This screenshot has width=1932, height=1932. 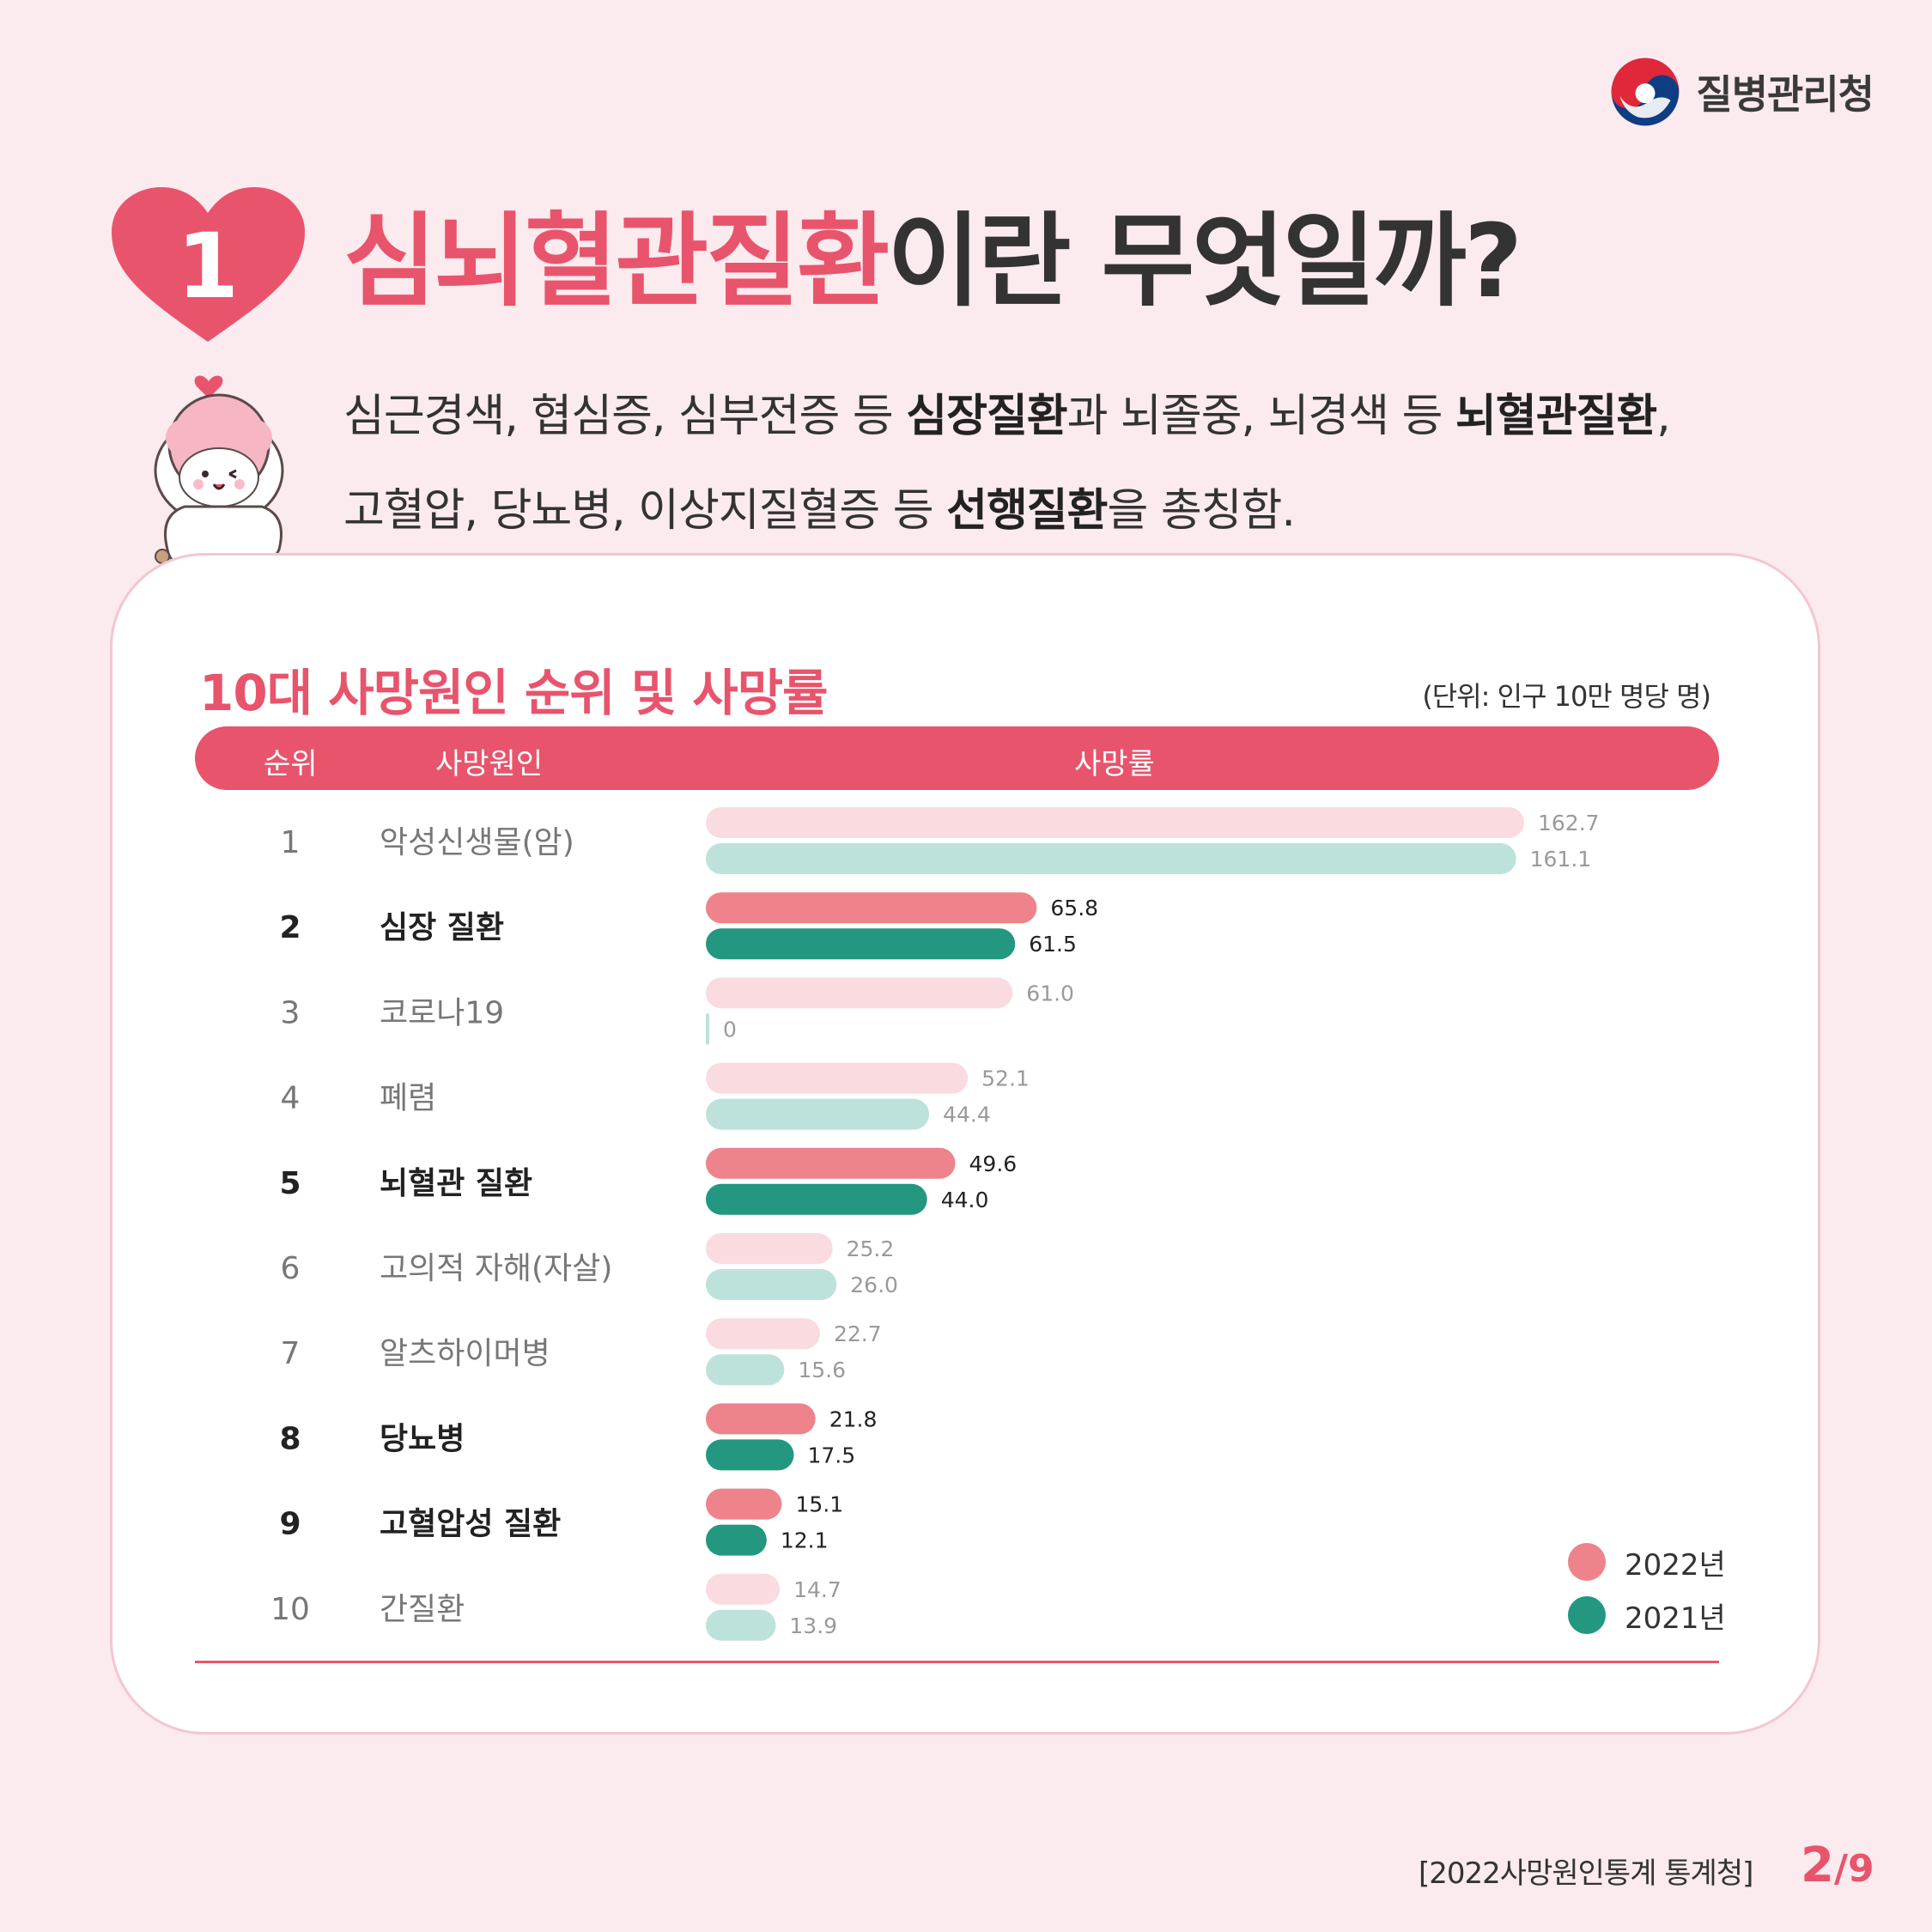 What do you see at coordinates (1675, 1619) in the screenshot?
I see `legend-label-2021: 2021년` at bounding box center [1675, 1619].